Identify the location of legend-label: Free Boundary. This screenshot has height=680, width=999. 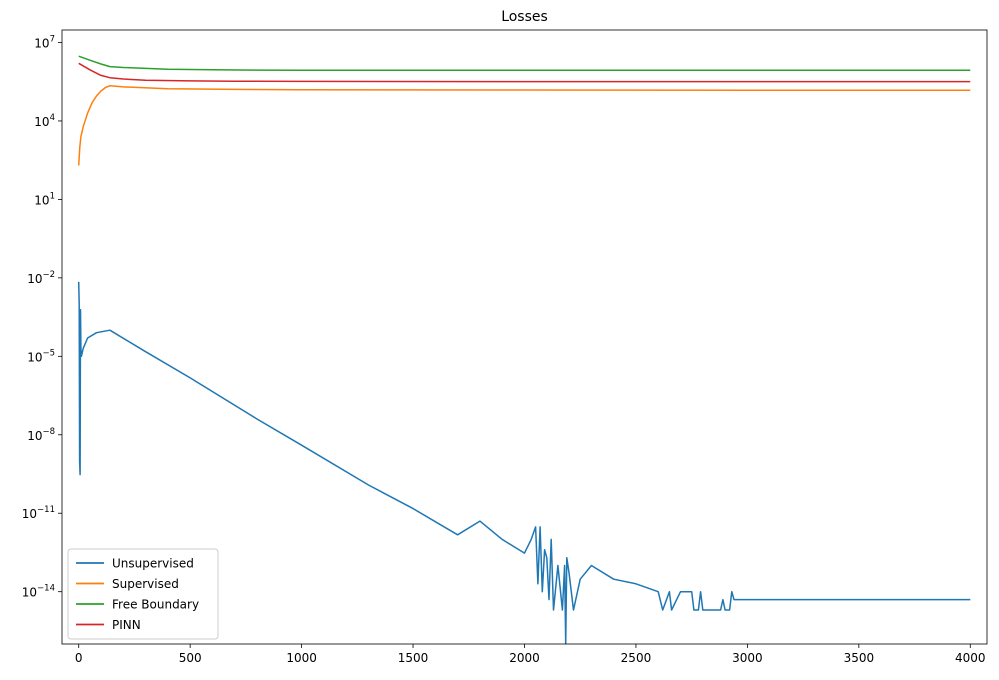
(155, 605).